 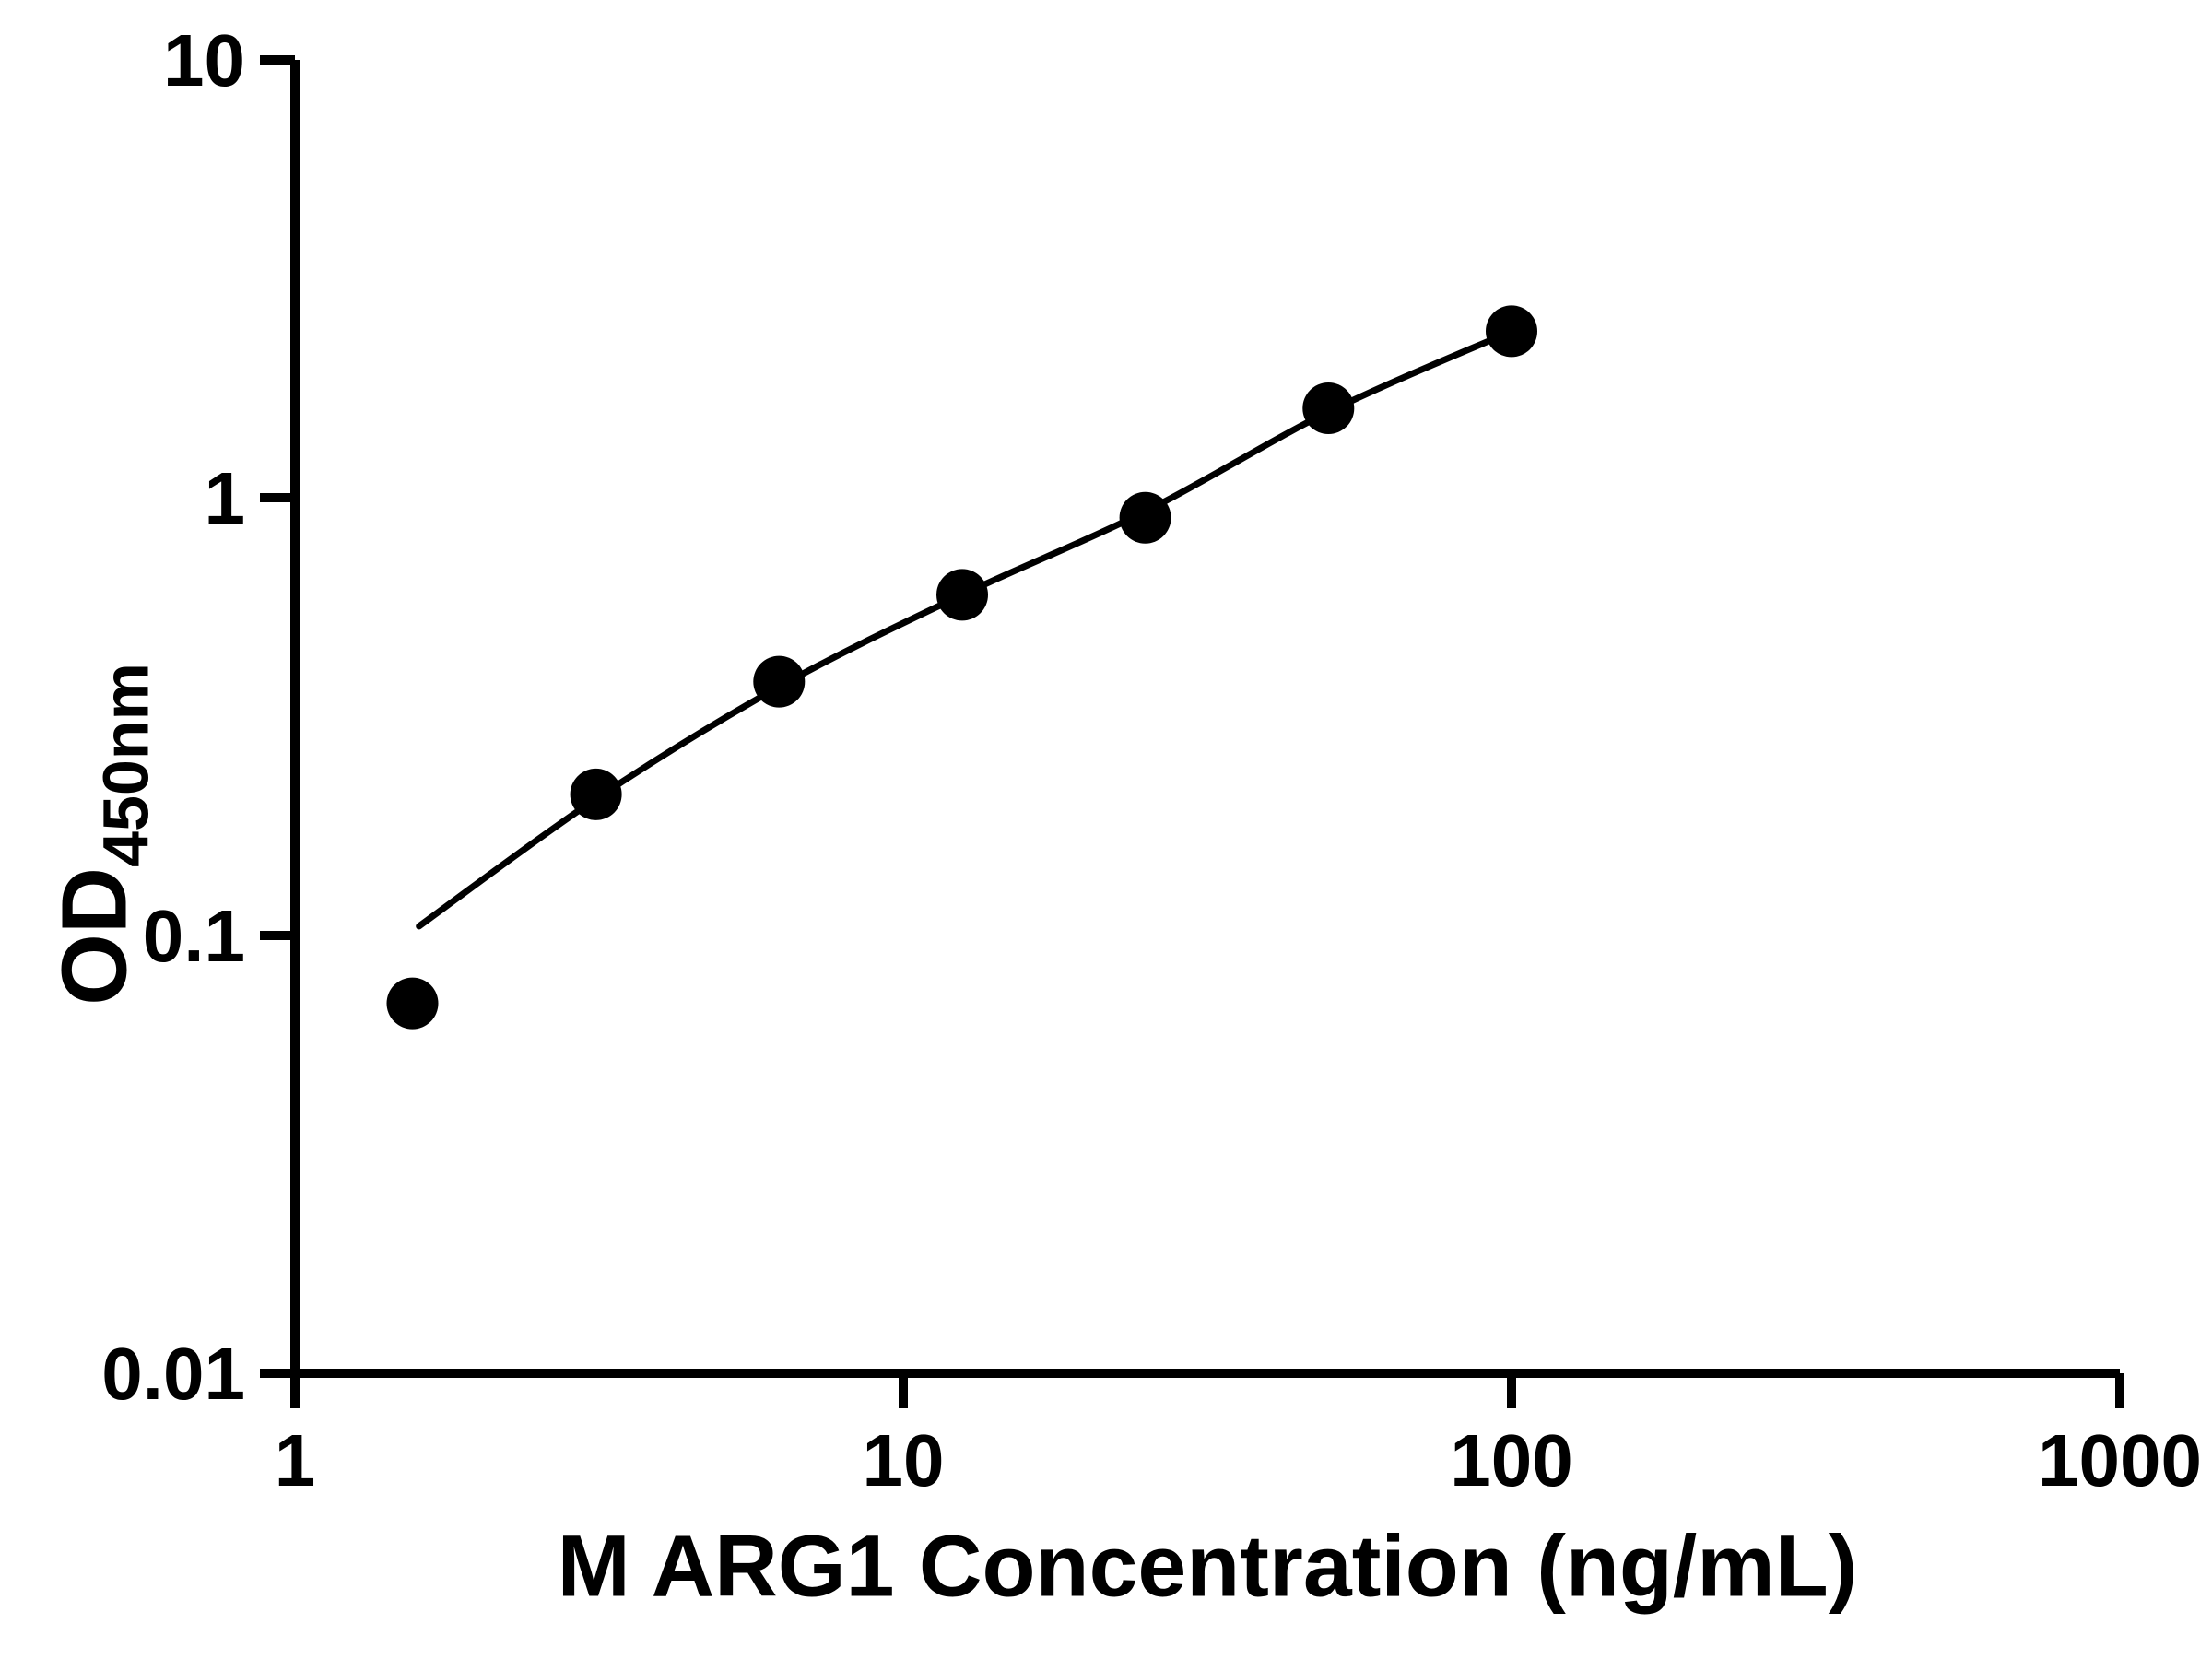 What do you see at coordinates (2120, 1460) in the screenshot?
I see `x-tick-label: 1000` at bounding box center [2120, 1460].